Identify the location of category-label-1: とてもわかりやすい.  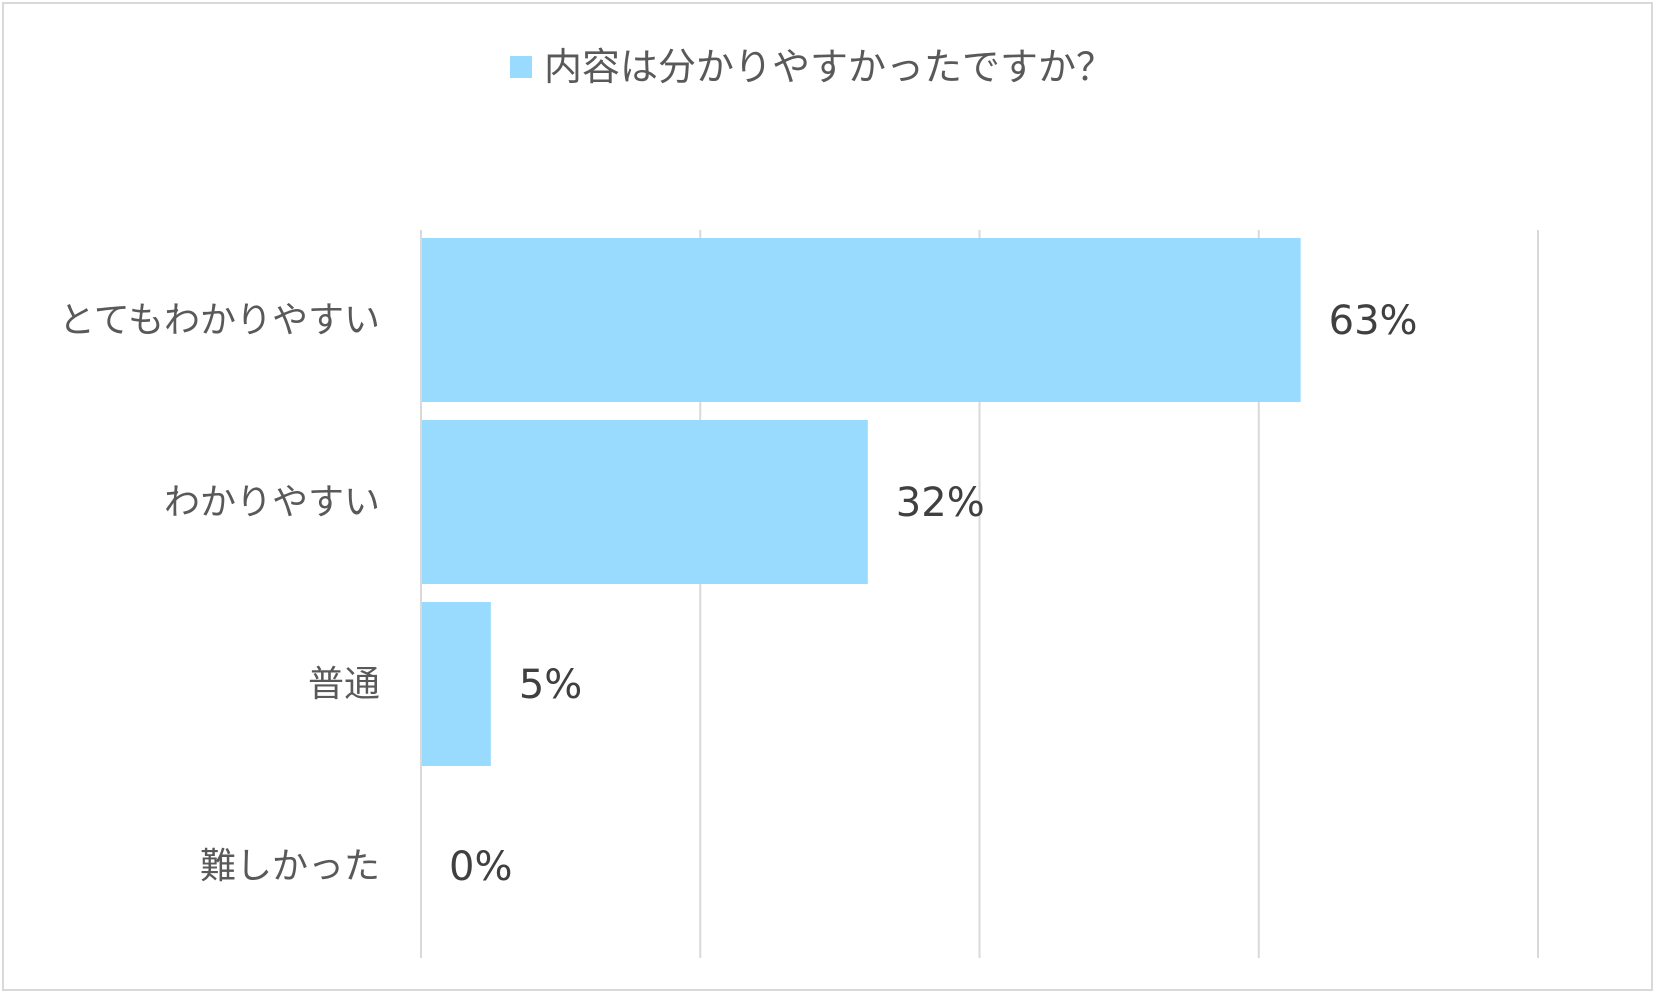
(219, 320).